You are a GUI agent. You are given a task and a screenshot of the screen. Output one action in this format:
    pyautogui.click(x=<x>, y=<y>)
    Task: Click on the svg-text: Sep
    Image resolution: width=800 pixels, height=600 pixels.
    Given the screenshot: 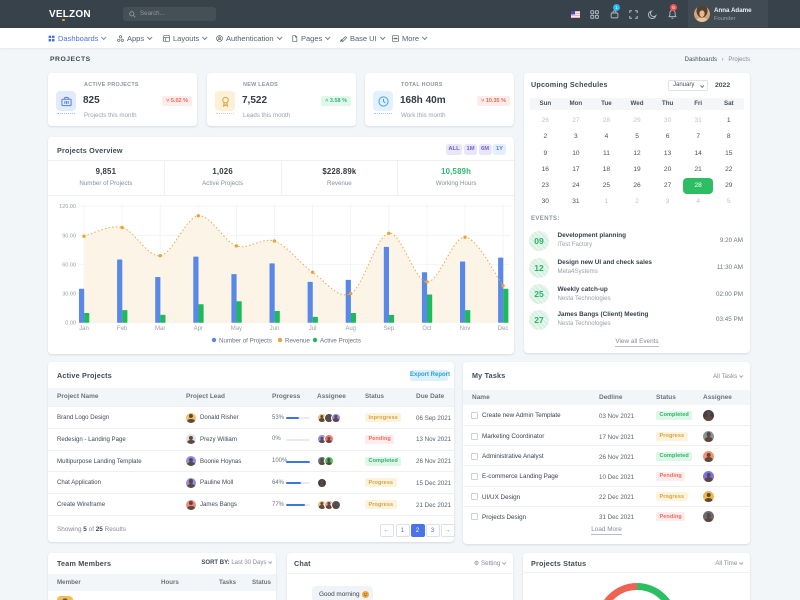 What is the action you would take?
    pyautogui.click(x=388, y=329)
    